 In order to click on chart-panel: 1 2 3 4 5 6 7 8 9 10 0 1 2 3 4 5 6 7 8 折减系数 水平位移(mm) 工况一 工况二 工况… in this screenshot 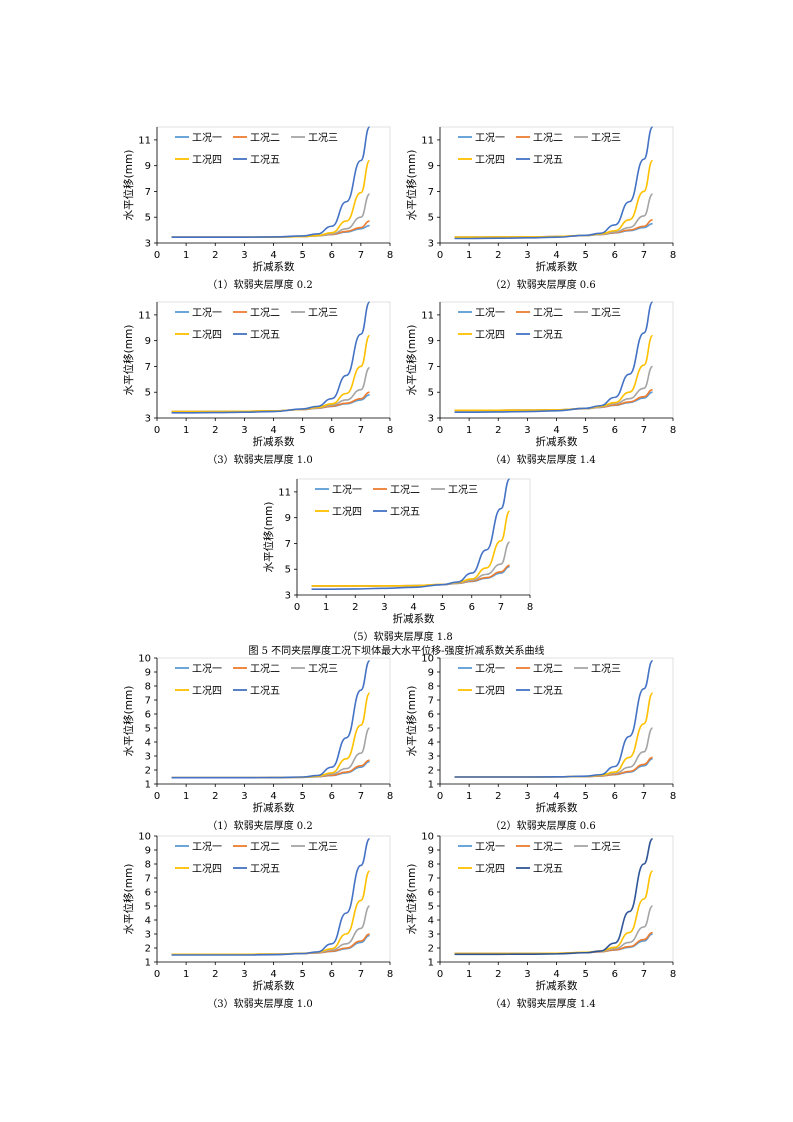, I will do `click(260, 740)`.